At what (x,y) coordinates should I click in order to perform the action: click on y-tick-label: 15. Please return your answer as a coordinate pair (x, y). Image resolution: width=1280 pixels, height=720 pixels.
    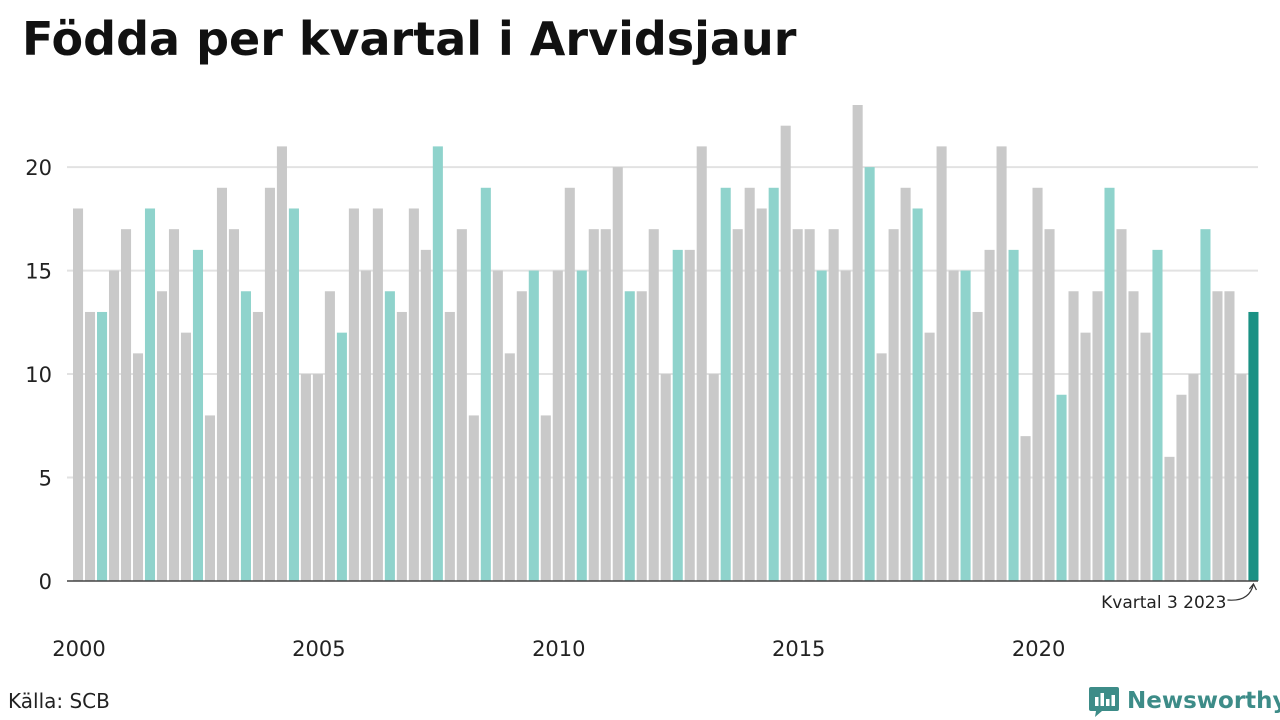
    Looking at the image, I should click on (38, 272).